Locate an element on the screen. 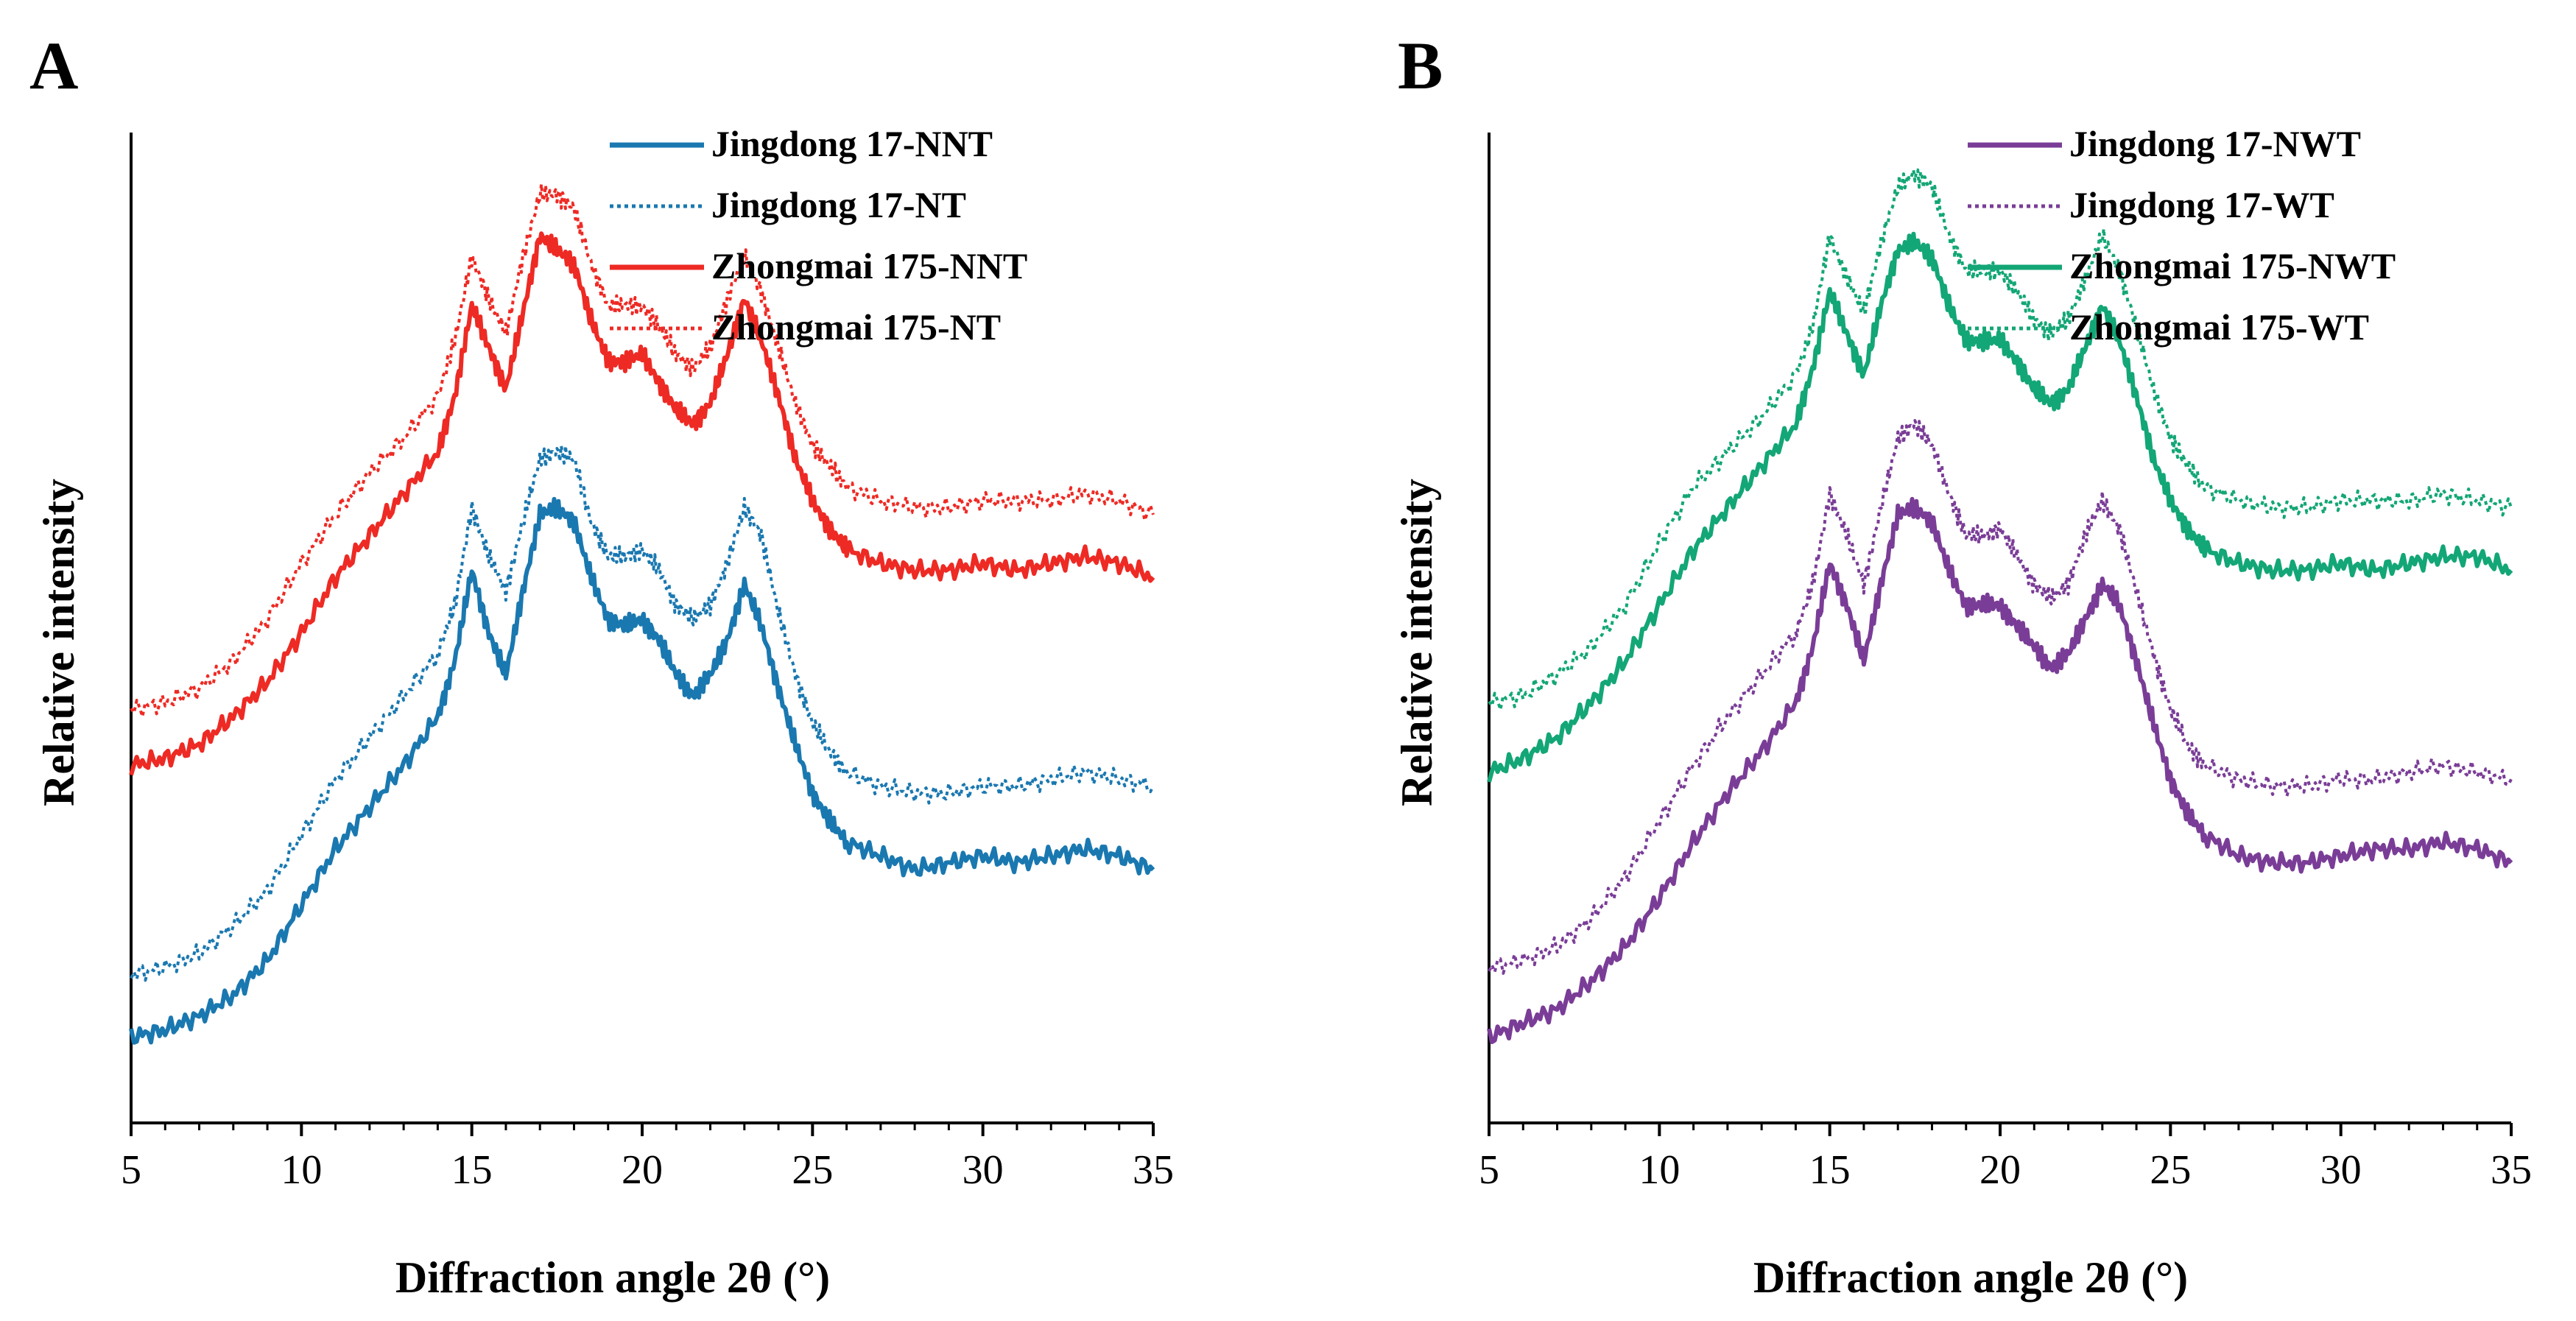  panel-letter: B is located at coordinates (1420, 65).